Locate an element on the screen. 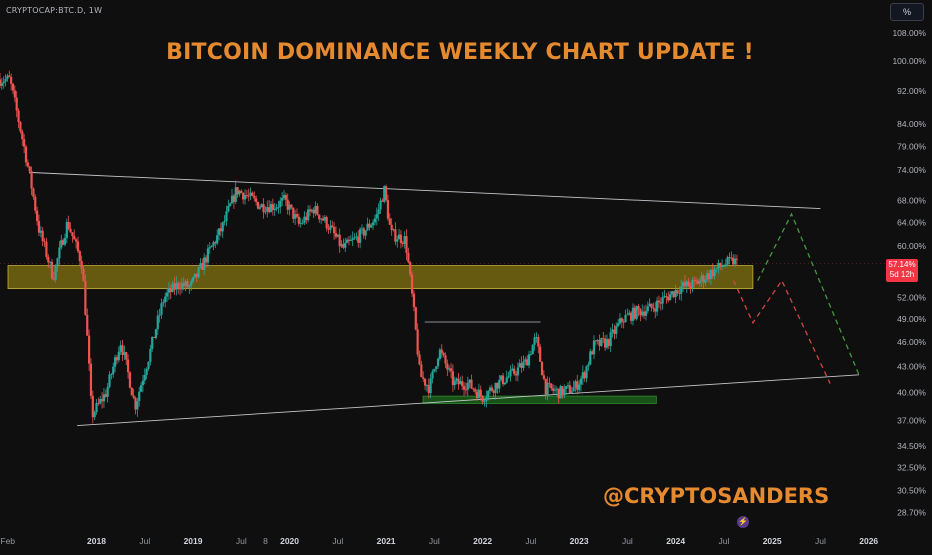 The height and width of the screenshot is (555, 932). bolt-icon: ⚡ is located at coordinates (743, 522).